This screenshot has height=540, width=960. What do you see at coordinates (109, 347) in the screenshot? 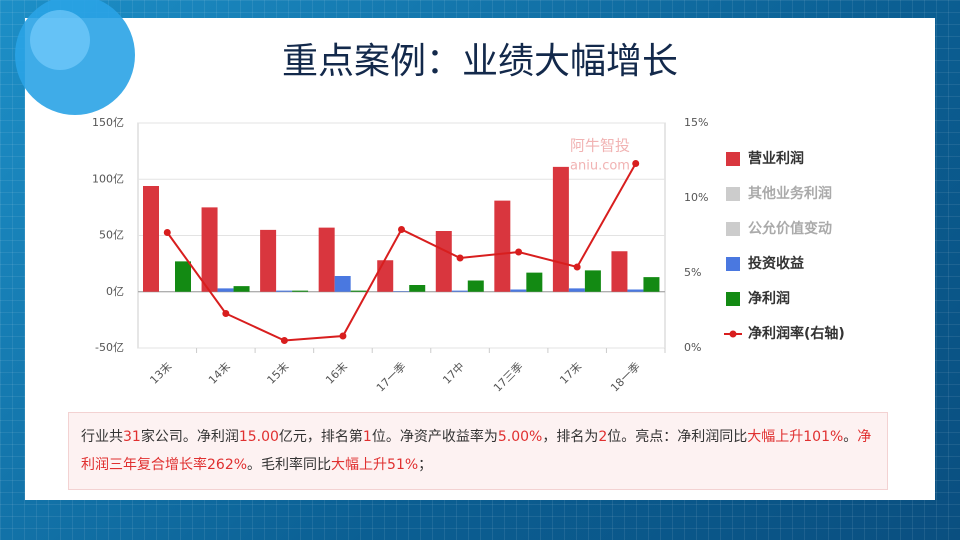
I see `y-tick-label: -50亿` at bounding box center [109, 347].